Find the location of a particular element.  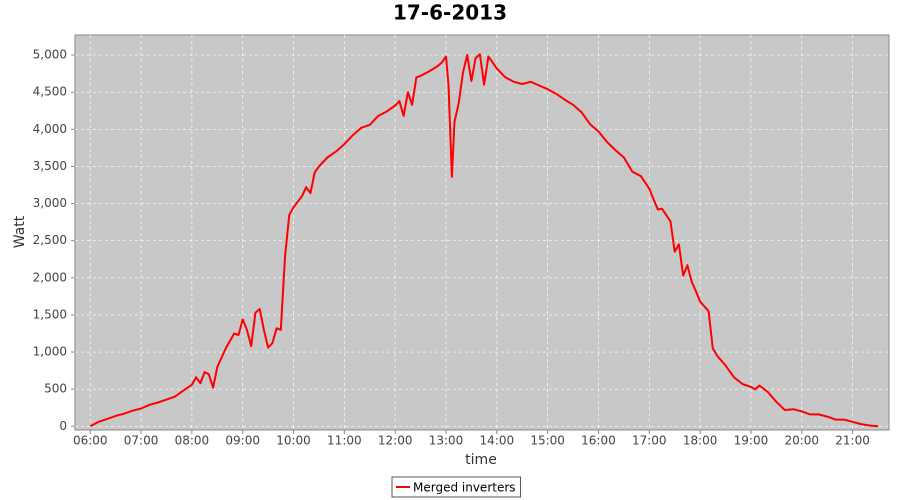

y-tick-label: 5,000 is located at coordinates (50, 55).